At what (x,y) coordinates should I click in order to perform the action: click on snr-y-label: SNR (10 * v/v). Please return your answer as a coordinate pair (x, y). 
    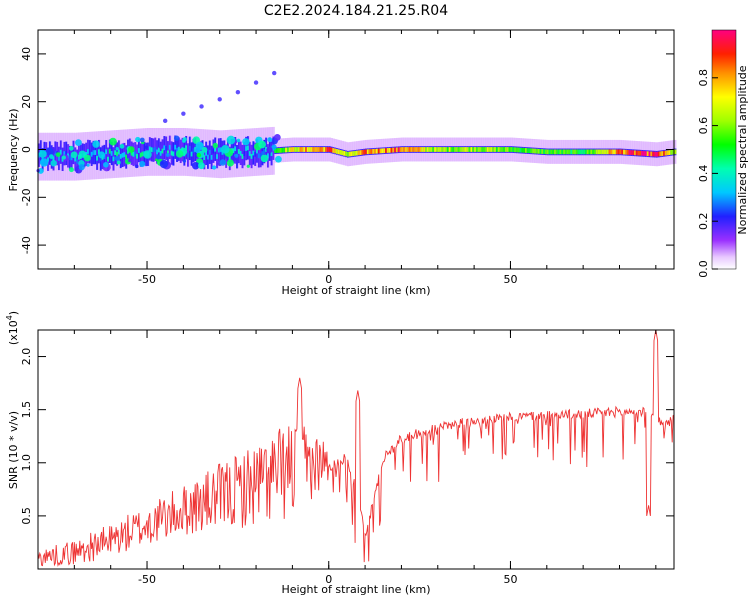
    Looking at the image, I should click on (13, 450).